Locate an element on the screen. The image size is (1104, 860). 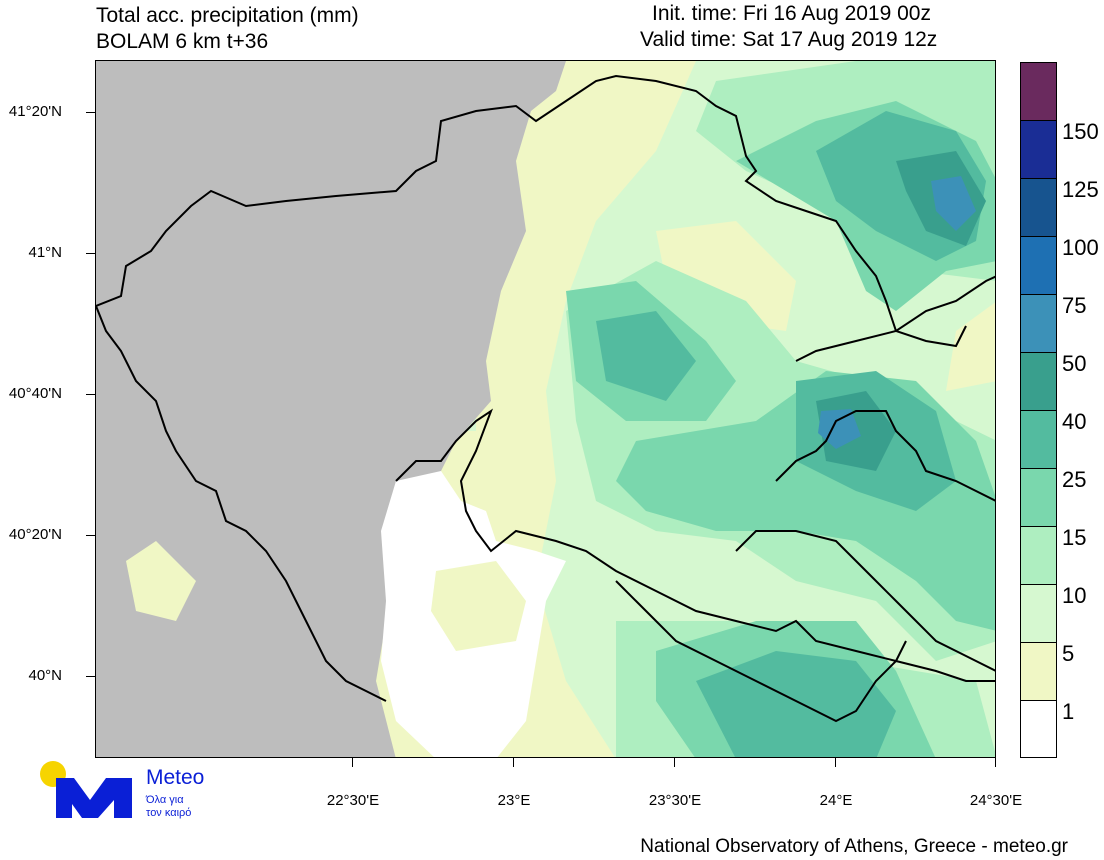
sithonia-coast is located at coordinates (865, 601).